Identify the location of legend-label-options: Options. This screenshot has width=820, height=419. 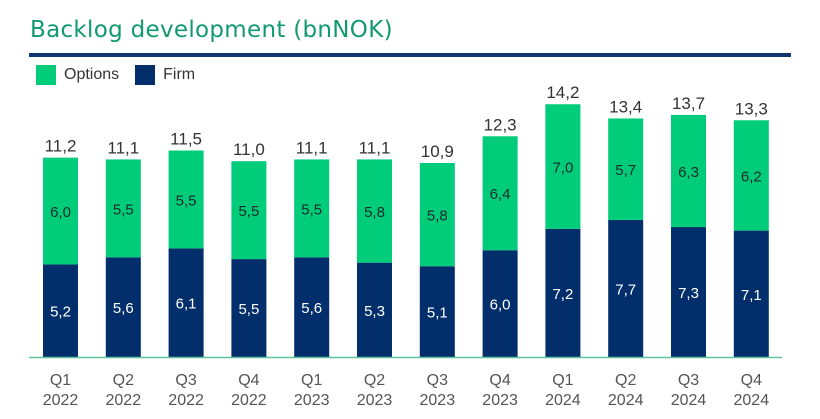
(92, 74).